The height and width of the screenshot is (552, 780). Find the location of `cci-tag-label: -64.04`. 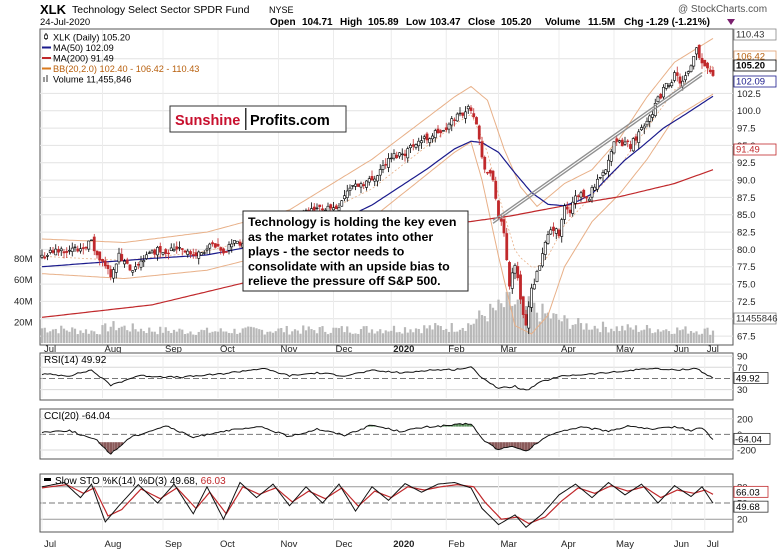

cci-tag-label: -64.04 is located at coordinates (748, 439).